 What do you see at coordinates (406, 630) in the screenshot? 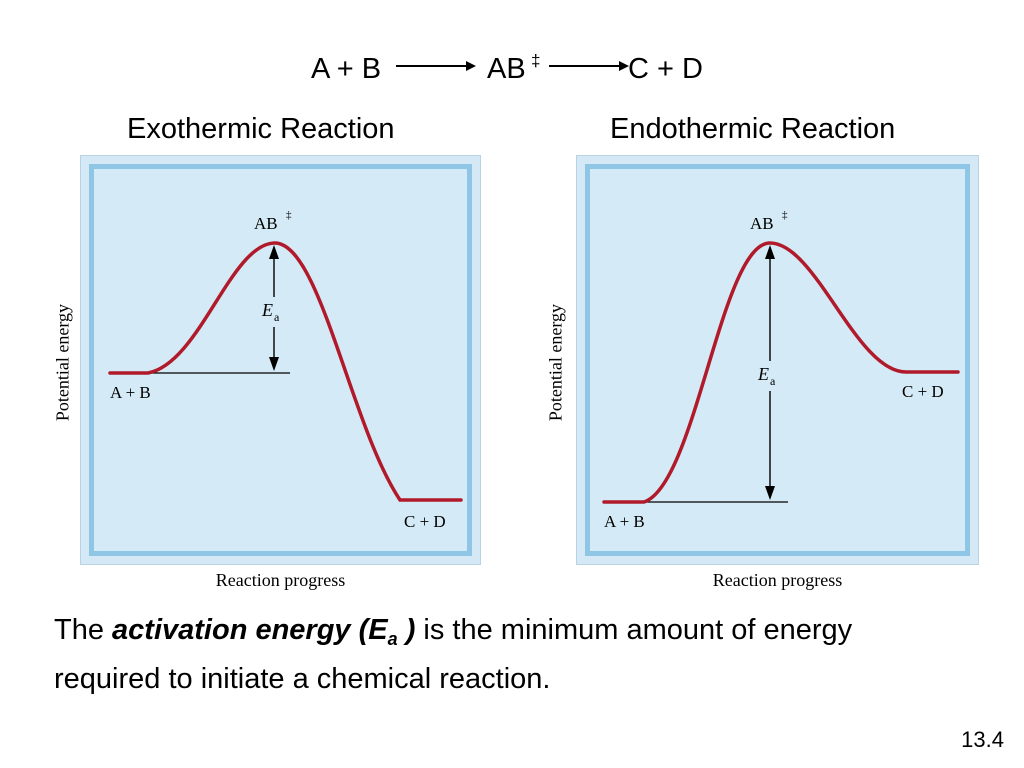
I see `caption-term-close: )` at bounding box center [406, 630].